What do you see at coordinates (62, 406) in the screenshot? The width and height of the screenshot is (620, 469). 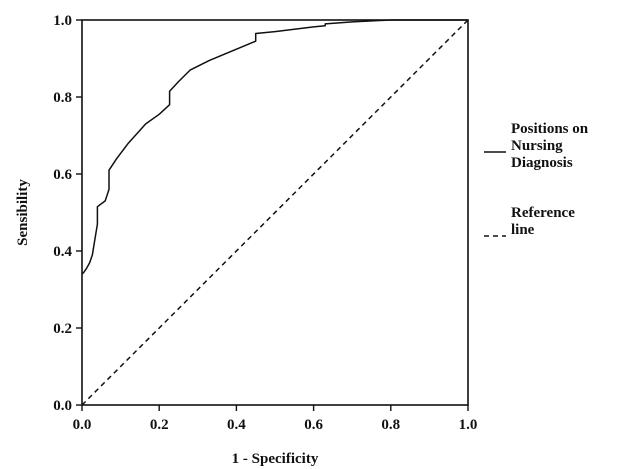 I see `y-tick-label: 0.0` at bounding box center [62, 406].